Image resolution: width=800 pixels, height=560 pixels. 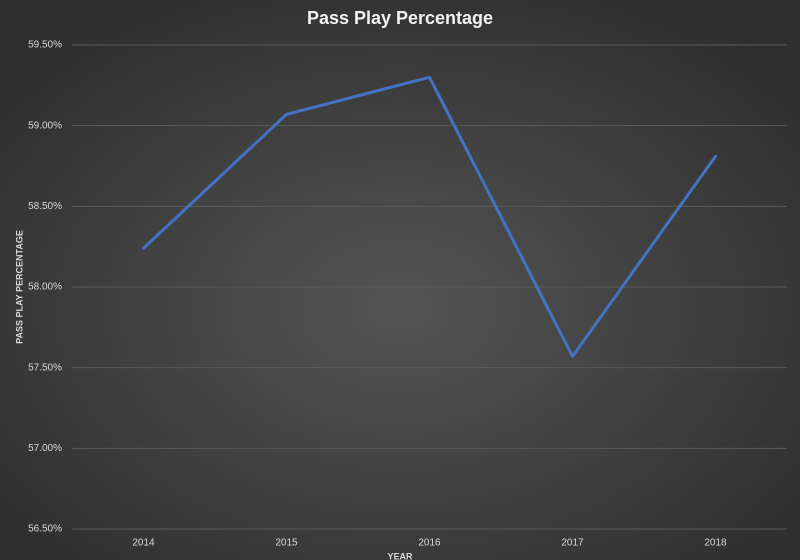 What do you see at coordinates (45, 529) in the screenshot?
I see `y-tick-label: 56.50%` at bounding box center [45, 529].